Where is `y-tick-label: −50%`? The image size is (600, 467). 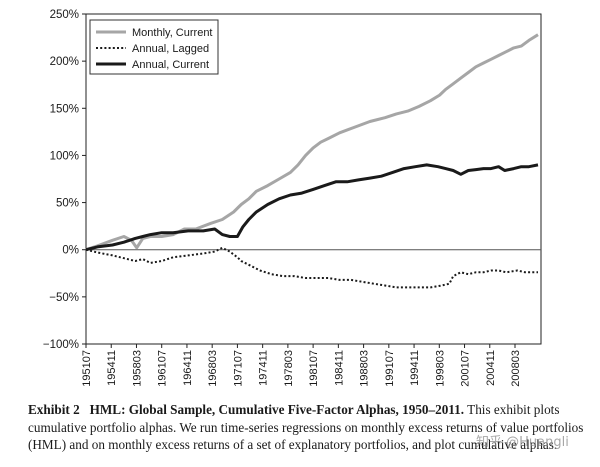 y-tick-label: −50% is located at coordinates (64, 298).